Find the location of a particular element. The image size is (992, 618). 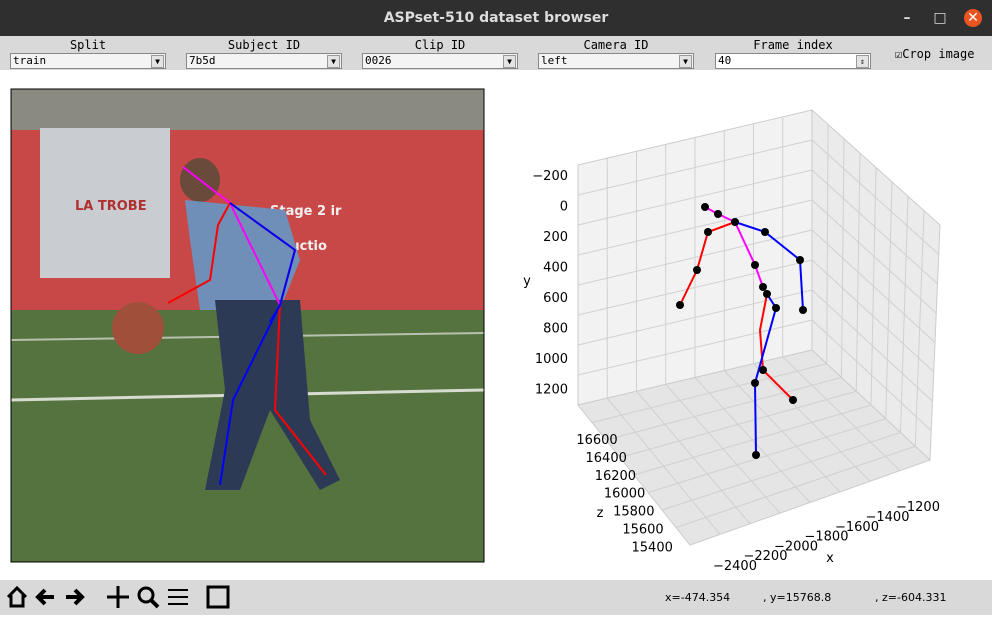

control: Clip ID 0026 ▼ is located at coordinates (440, 53).